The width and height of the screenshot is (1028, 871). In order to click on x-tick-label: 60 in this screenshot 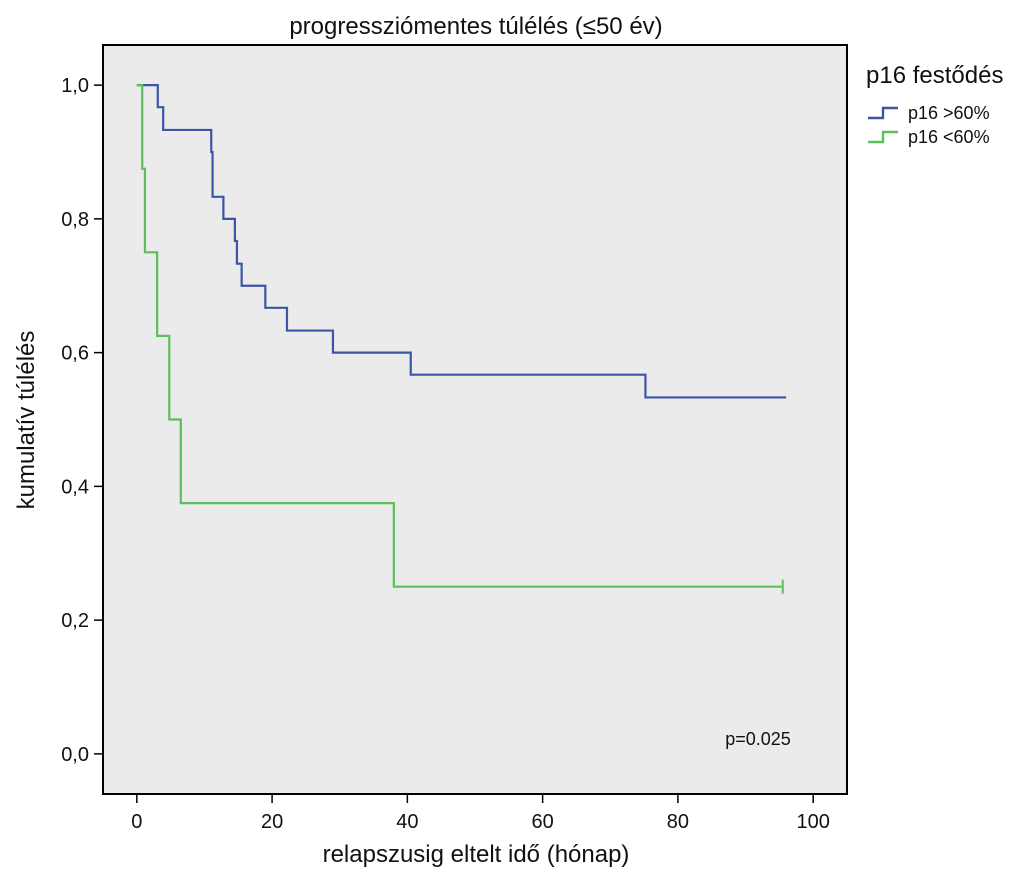, I will do `click(543, 822)`.